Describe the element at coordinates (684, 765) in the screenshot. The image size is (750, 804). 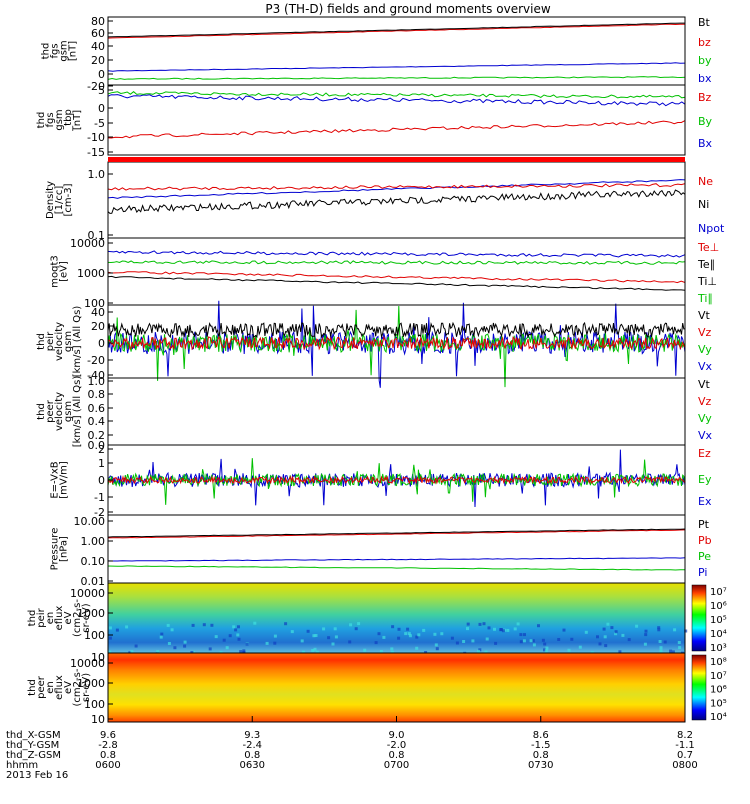
I see `x-row-value: 0800` at that location.